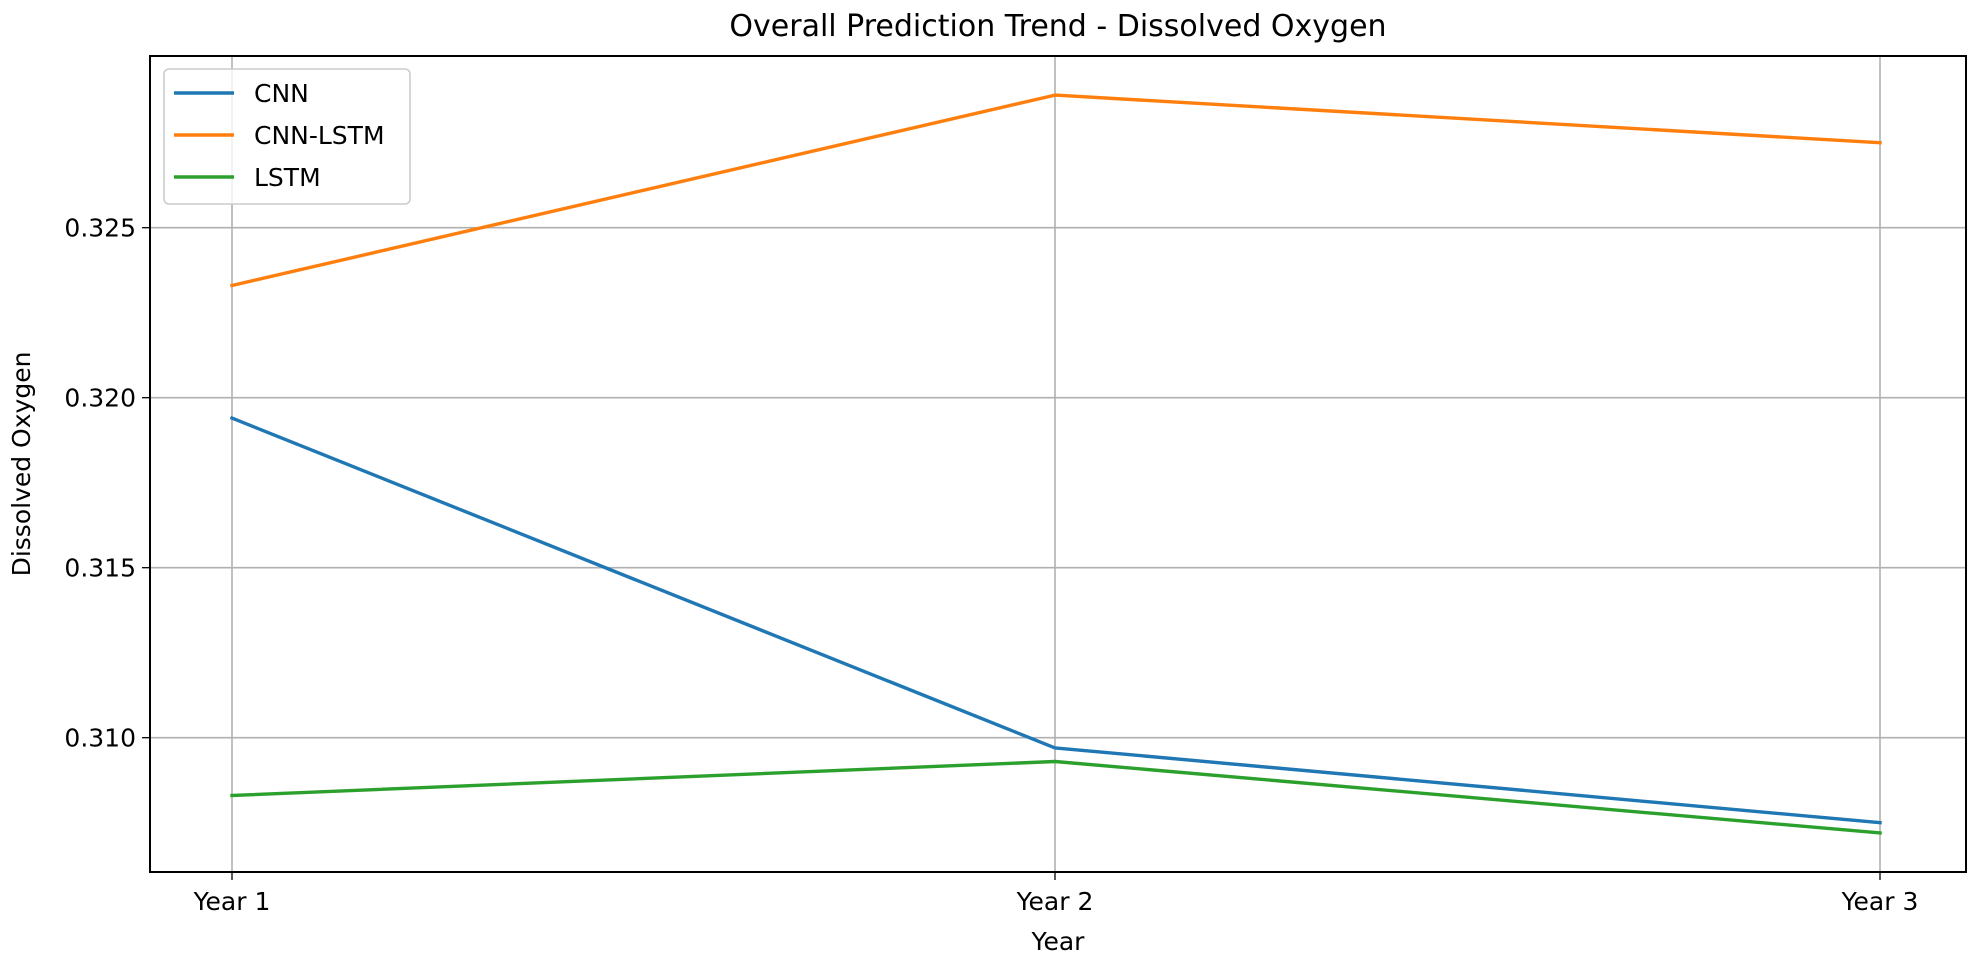 The image size is (1980, 966). What do you see at coordinates (21, 464) in the screenshot?
I see `y-axis-label: Dissolved Oxygen` at bounding box center [21, 464].